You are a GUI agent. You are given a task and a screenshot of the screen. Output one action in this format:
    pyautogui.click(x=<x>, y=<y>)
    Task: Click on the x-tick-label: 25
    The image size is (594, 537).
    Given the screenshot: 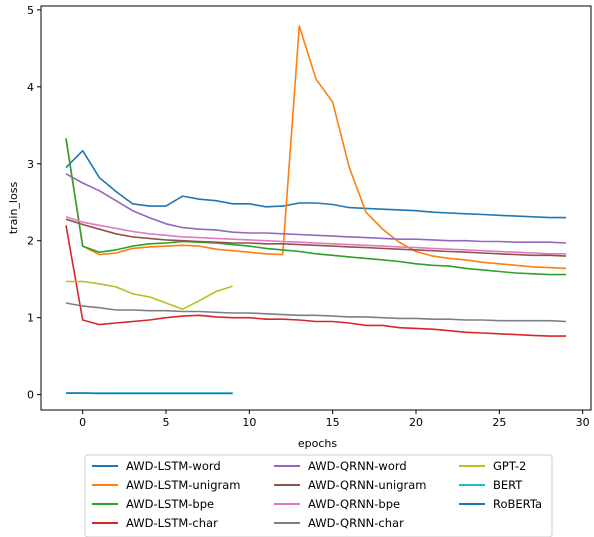 What is the action you would take?
    pyautogui.click(x=499, y=422)
    